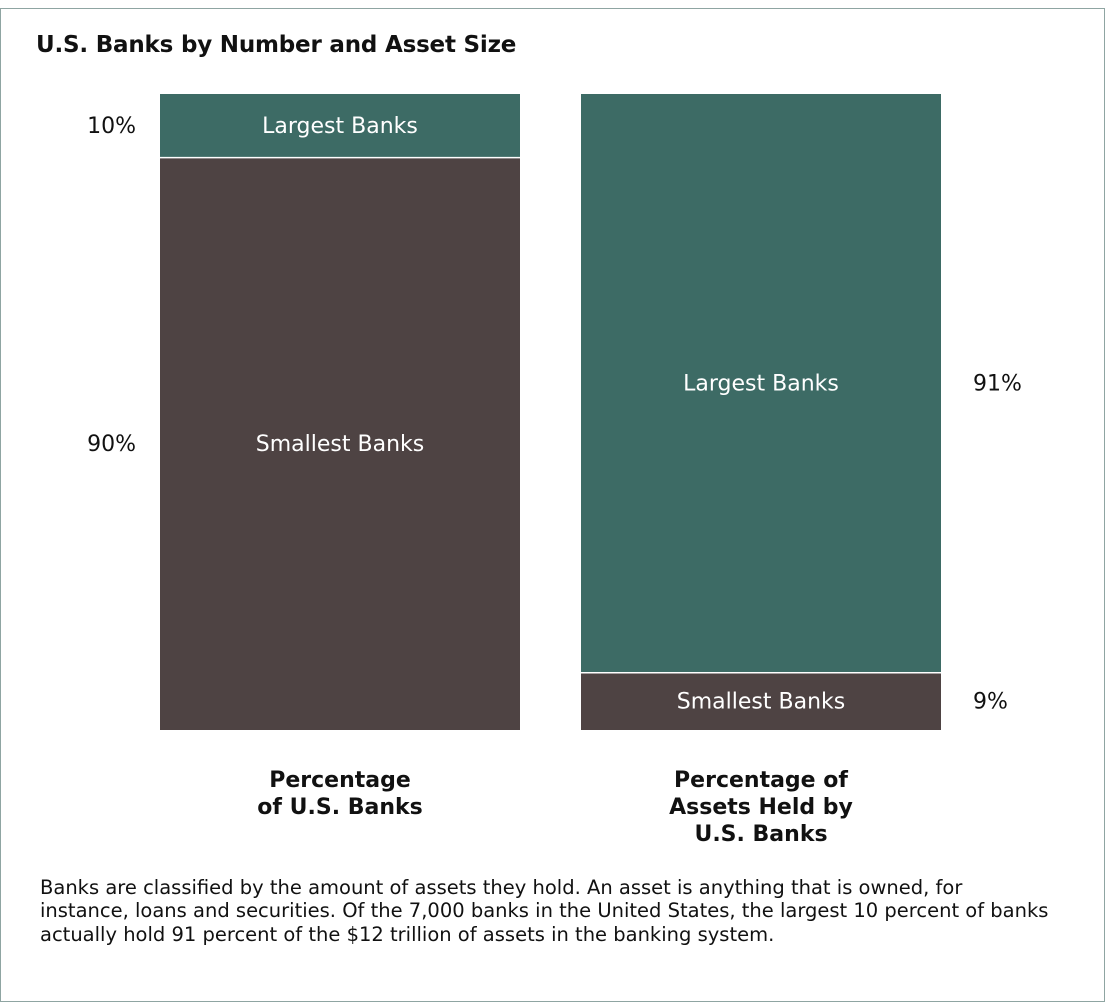 Image resolution: width=1107 pixels, height=1002 pixels. What do you see at coordinates (111, 444) in the screenshot?
I see `value-label: 90%` at bounding box center [111, 444].